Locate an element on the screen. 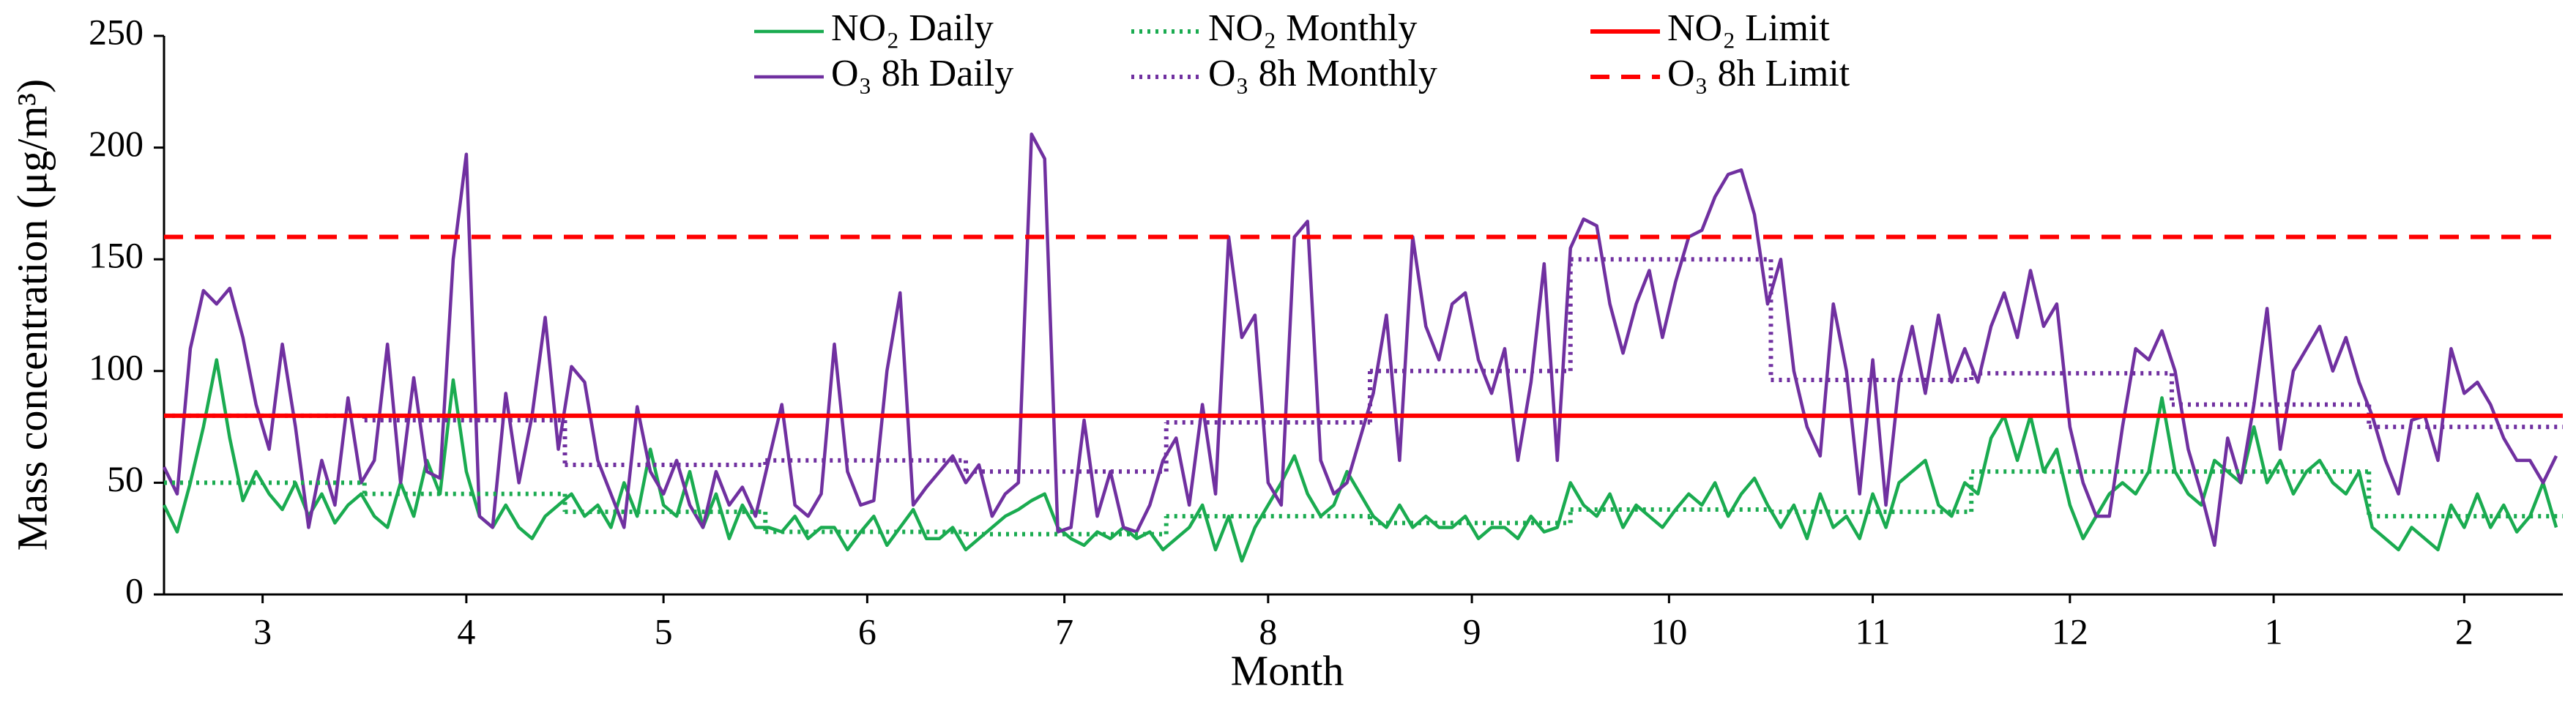 The image size is (2576, 705). x-tick-label: 11 is located at coordinates (1873, 631).